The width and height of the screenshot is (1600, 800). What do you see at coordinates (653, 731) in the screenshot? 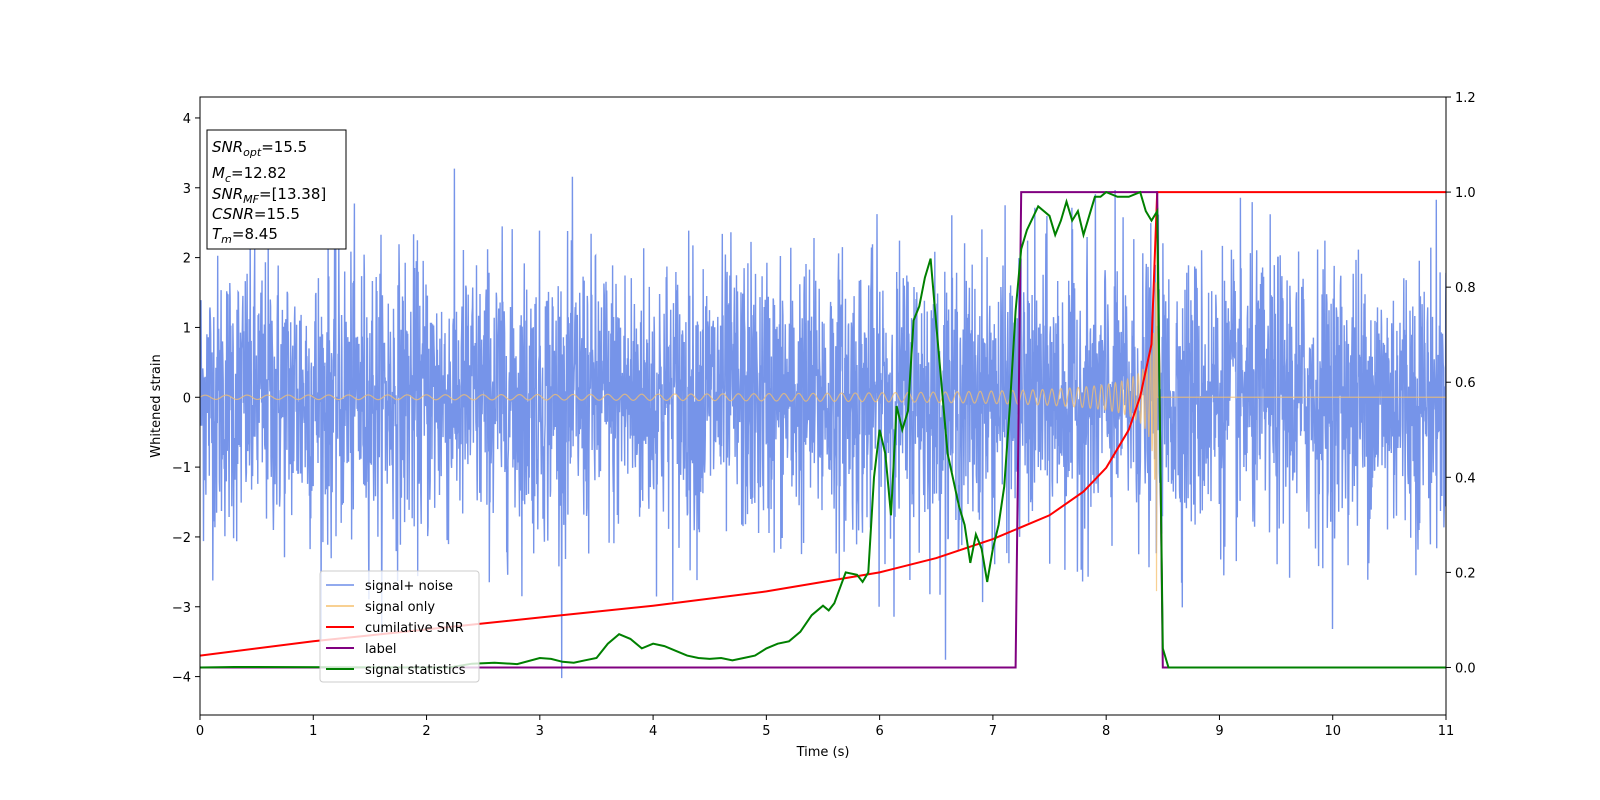
I see `x-tick-label: 4` at bounding box center [653, 731].